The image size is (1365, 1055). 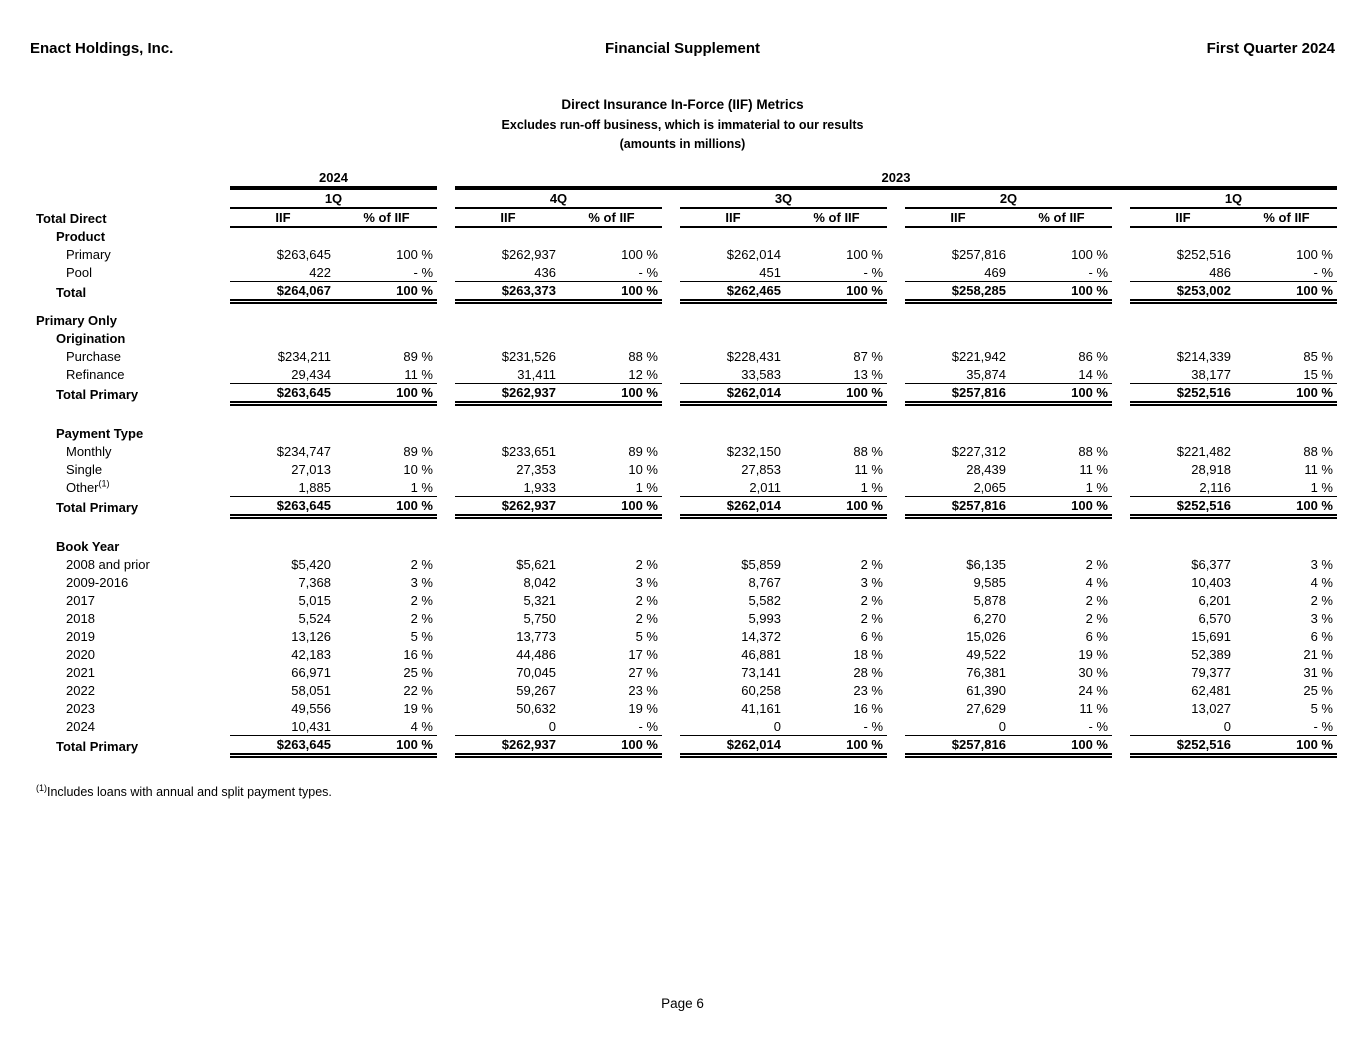 What do you see at coordinates (761, 469) in the screenshot?
I see `iif-value: 27,853` at bounding box center [761, 469].